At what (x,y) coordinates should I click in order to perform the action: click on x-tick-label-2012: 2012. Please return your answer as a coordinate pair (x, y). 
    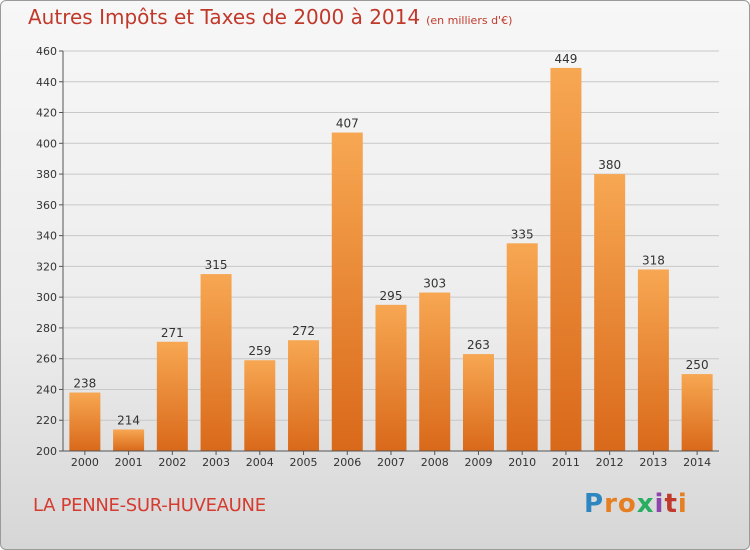
    Looking at the image, I should click on (610, 462).